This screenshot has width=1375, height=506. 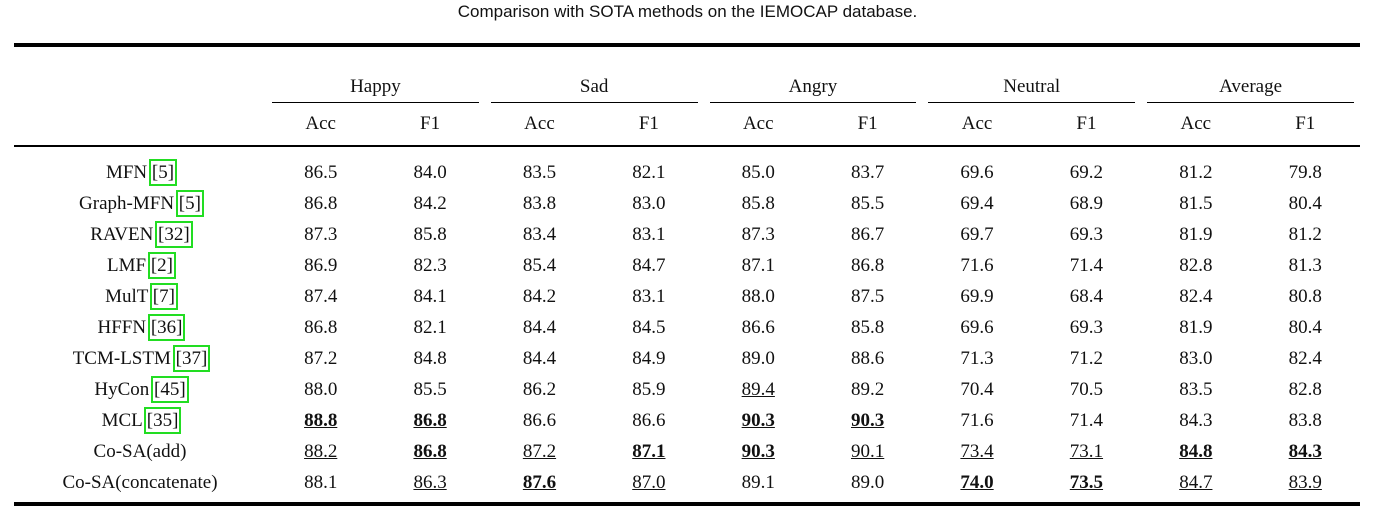 What do you see at coordinates (321, 172) in the screenshot?
I see `value: 86.5` at bounding box center [321, 172].